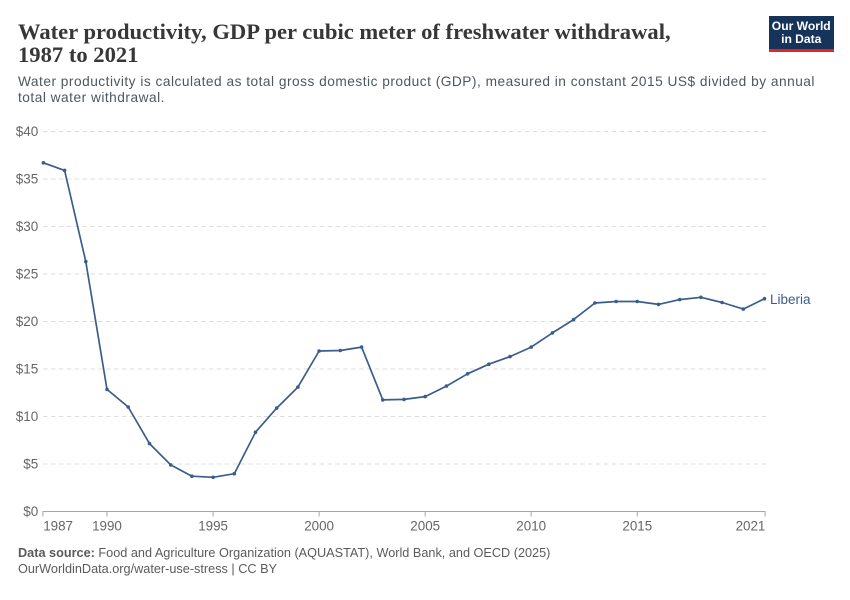  What do you see at coordinates (27, 226) in the screenshot?
I see `svg-text: $30` at bounding box center [27, 226].